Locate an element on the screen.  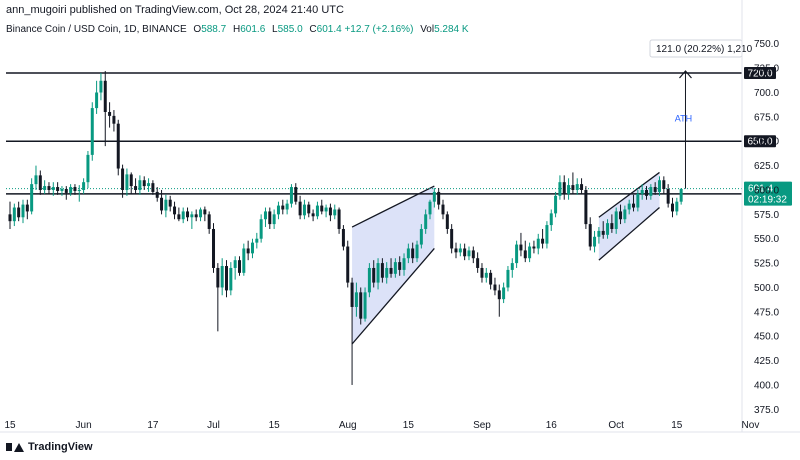
high-value: 601.6 is located at coordinates (253, 29).